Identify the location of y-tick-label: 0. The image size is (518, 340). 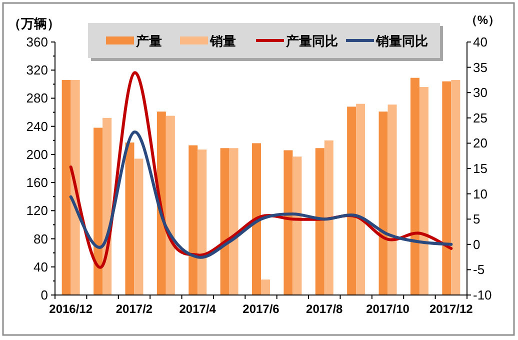
(44, 295).